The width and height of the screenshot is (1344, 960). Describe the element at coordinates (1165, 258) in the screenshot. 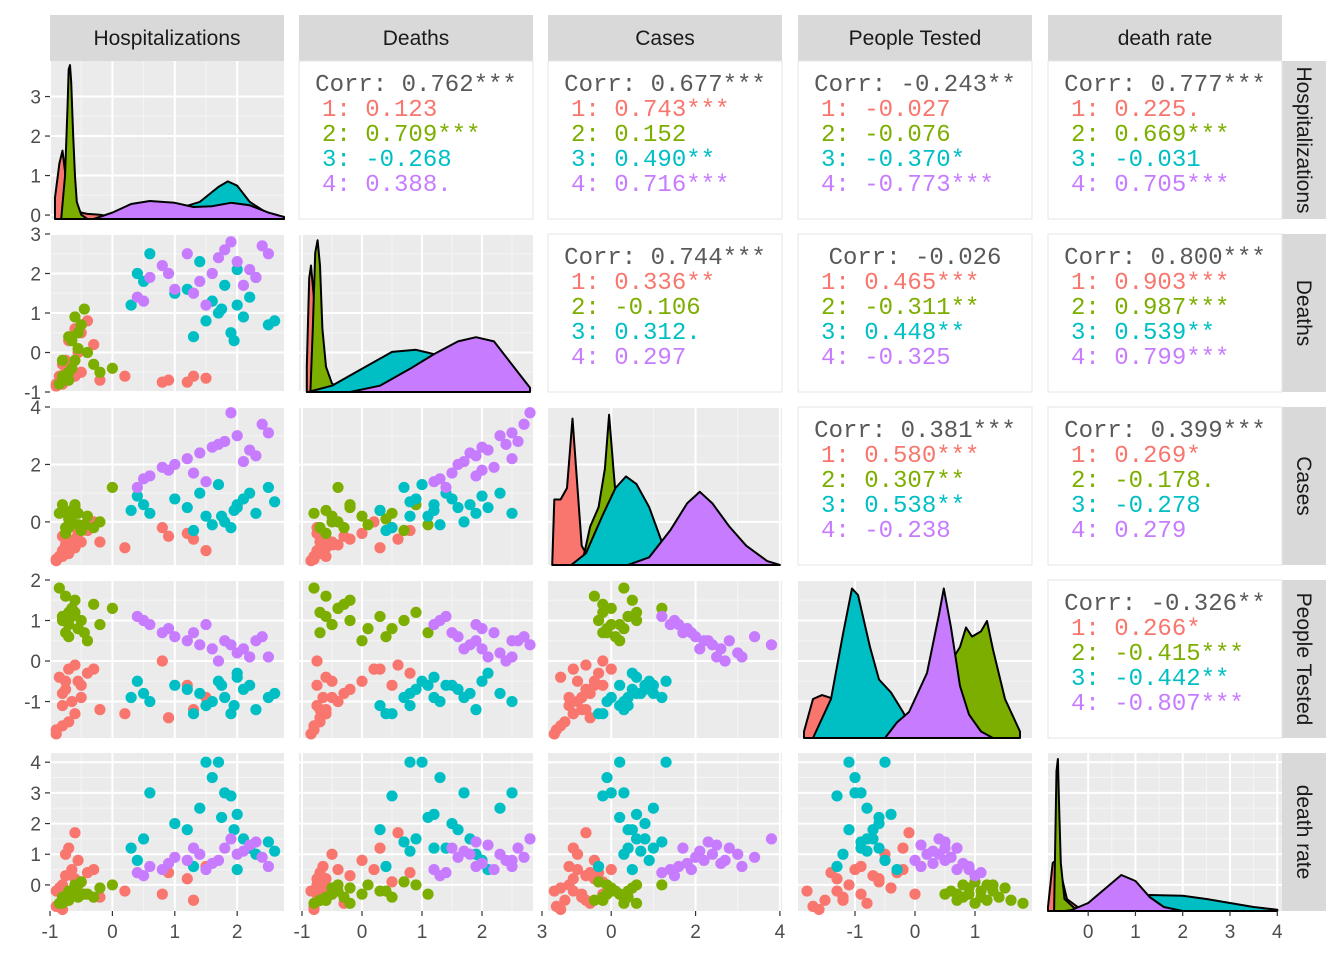

I see `correlation-overall-label: Corr: 0.800***` at that location.